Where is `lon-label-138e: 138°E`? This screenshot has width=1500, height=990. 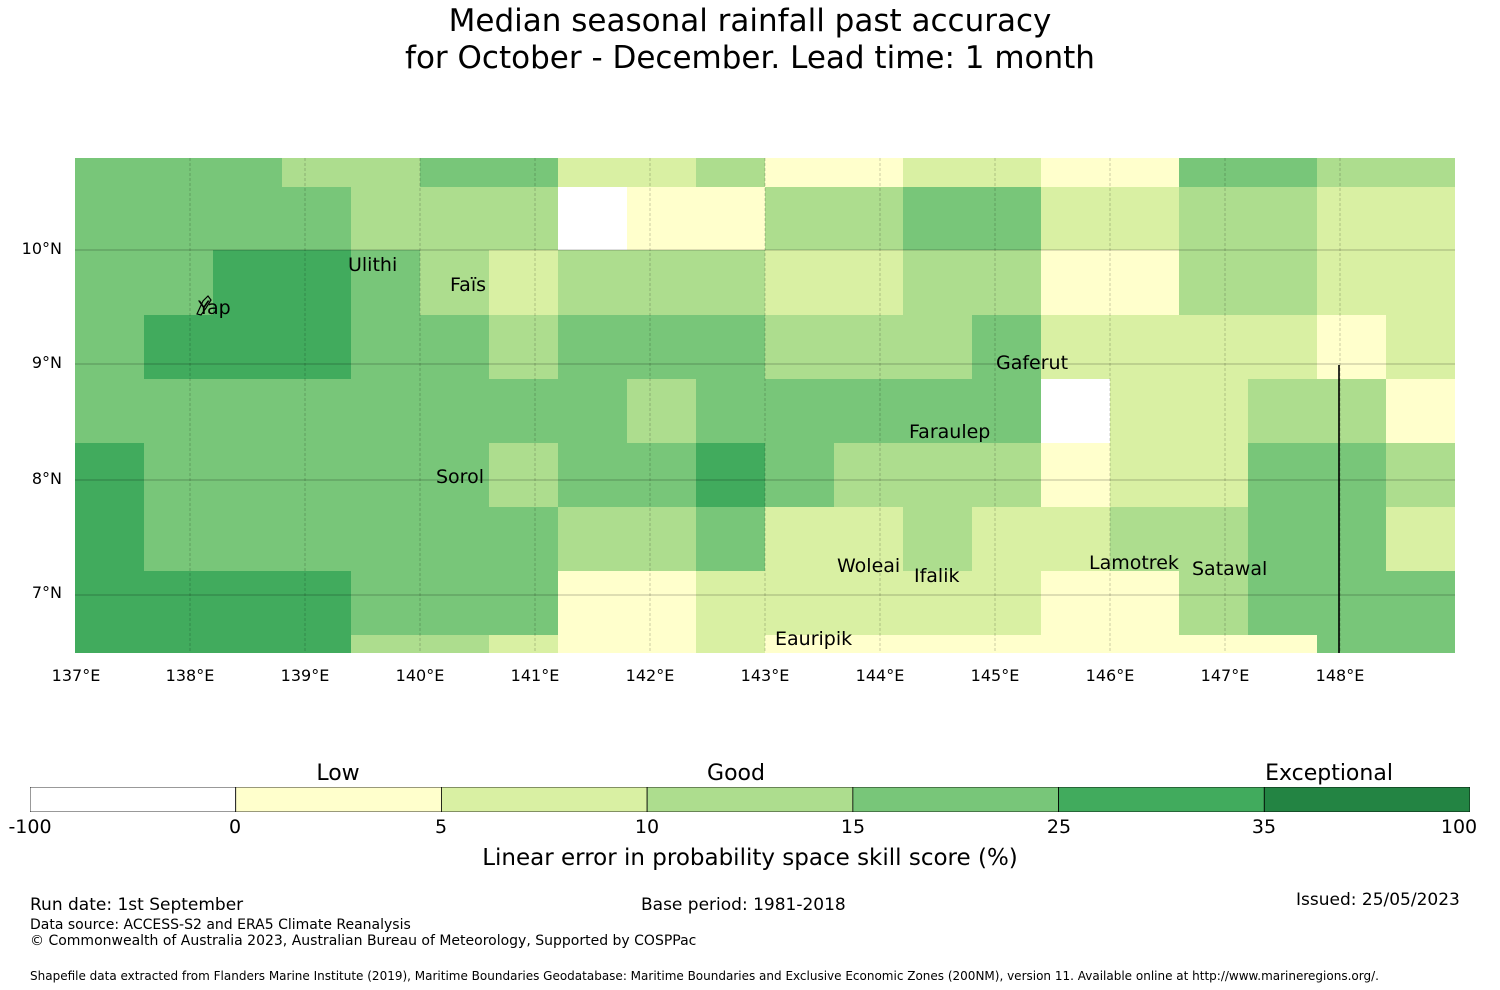
lon-label-138e: 138°E is located at coordinates (190, 675).